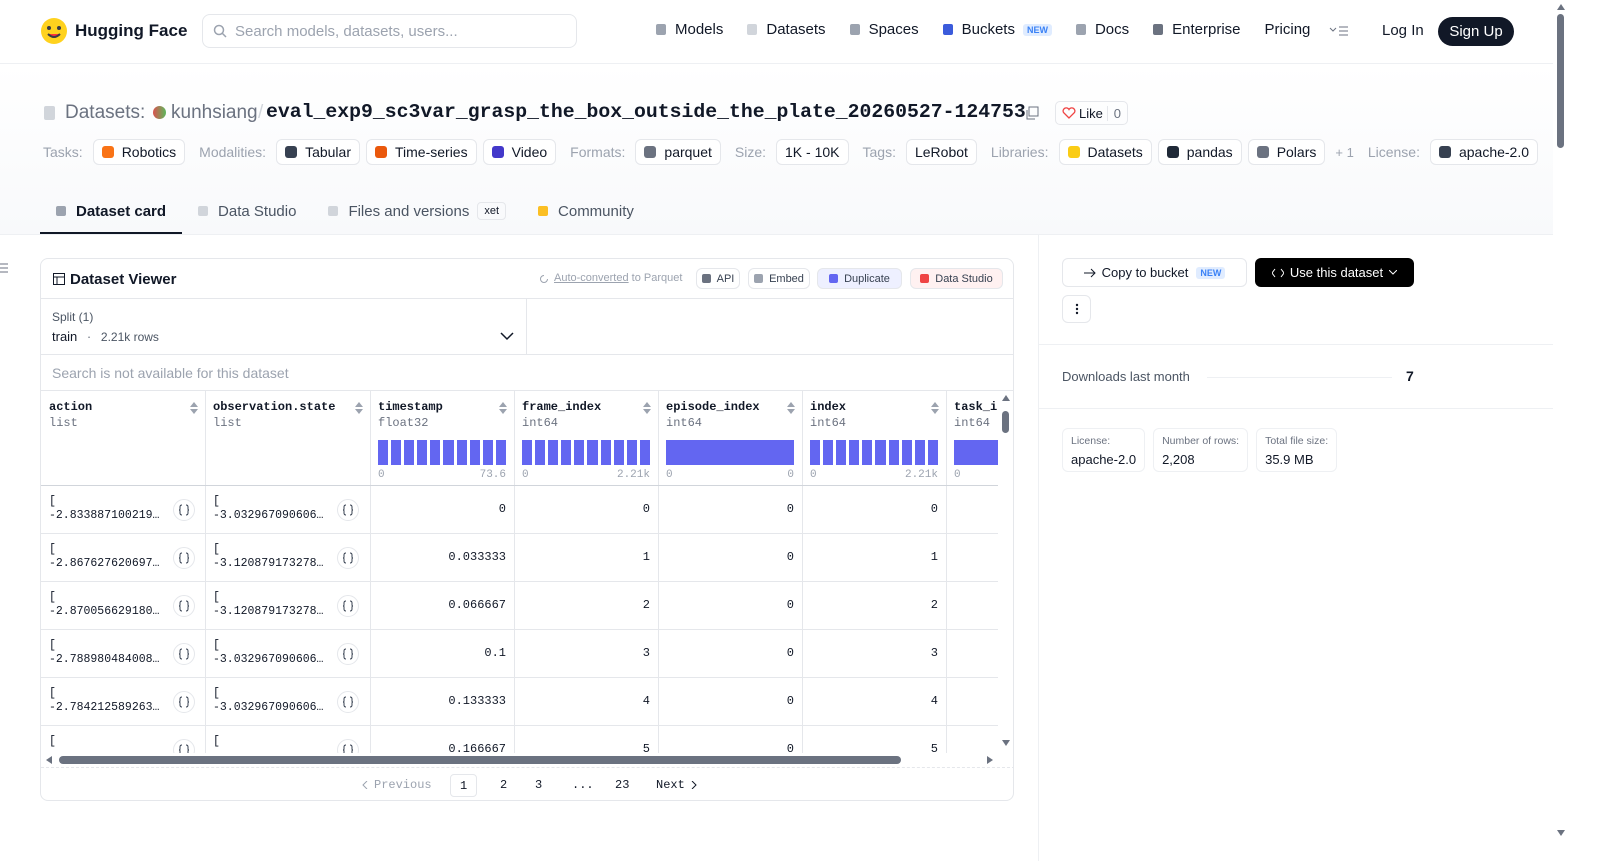 This screenshot has width=1600, height=861. Describe the element at coordinates (519, 152) in the screenshot. I see `tag-chip: Video` at that location.